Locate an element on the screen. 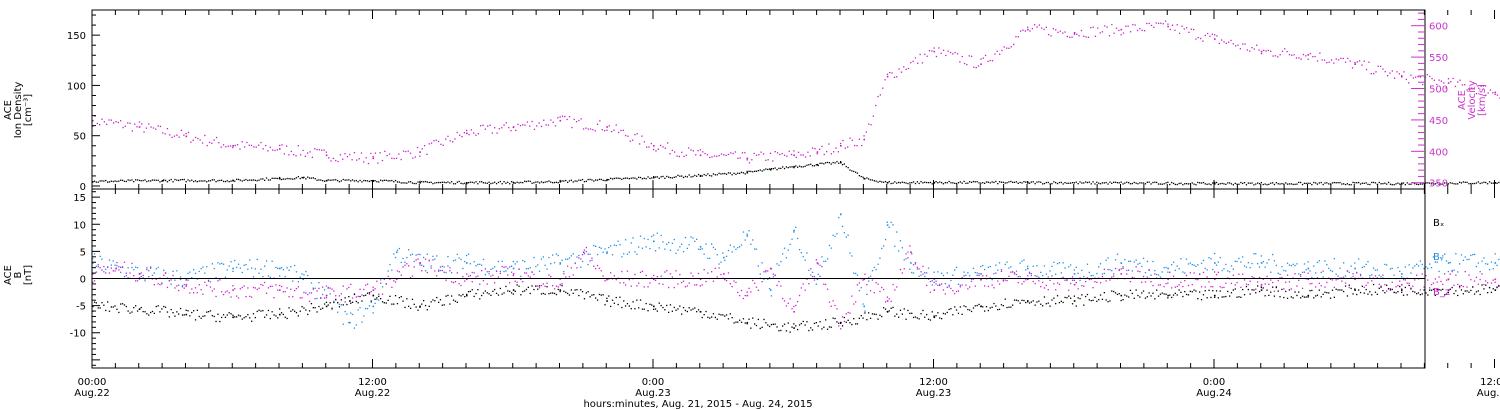 The width and height of the screenshot is (1500, 410). x-tick-date: Aug.24 is located at coordinates (1488, 393).